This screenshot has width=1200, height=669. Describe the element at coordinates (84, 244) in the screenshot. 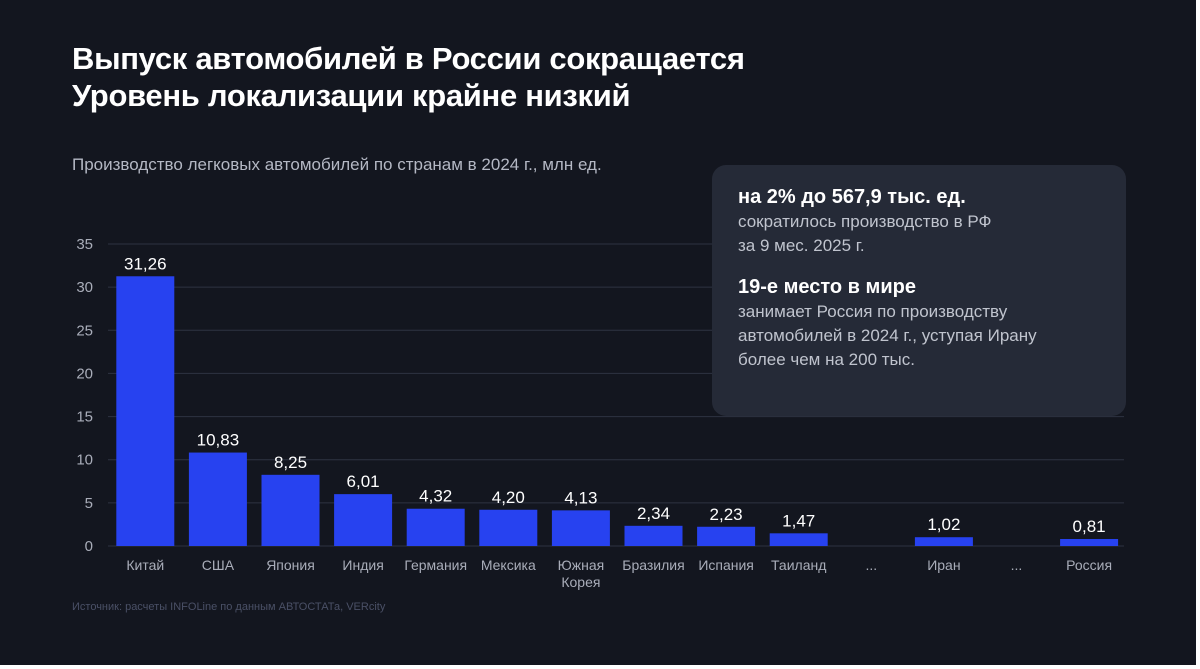

I see `y-tick-label: 35` at that location.